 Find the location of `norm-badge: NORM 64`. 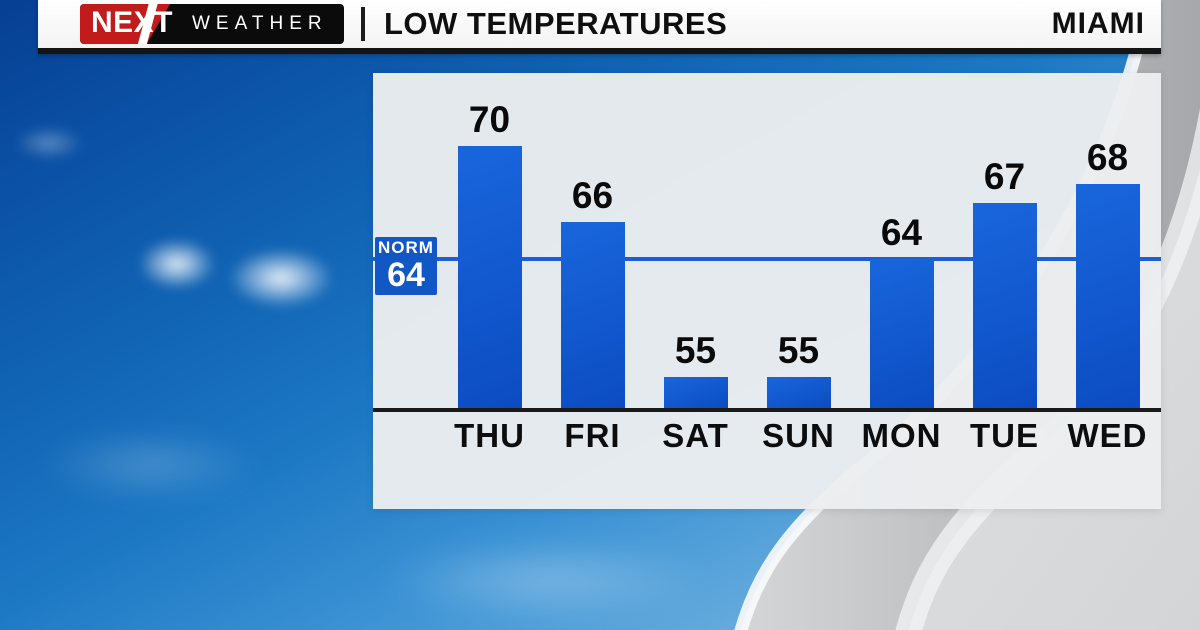

norm-badge: NORM 64 is located at coordinates (406, 266).